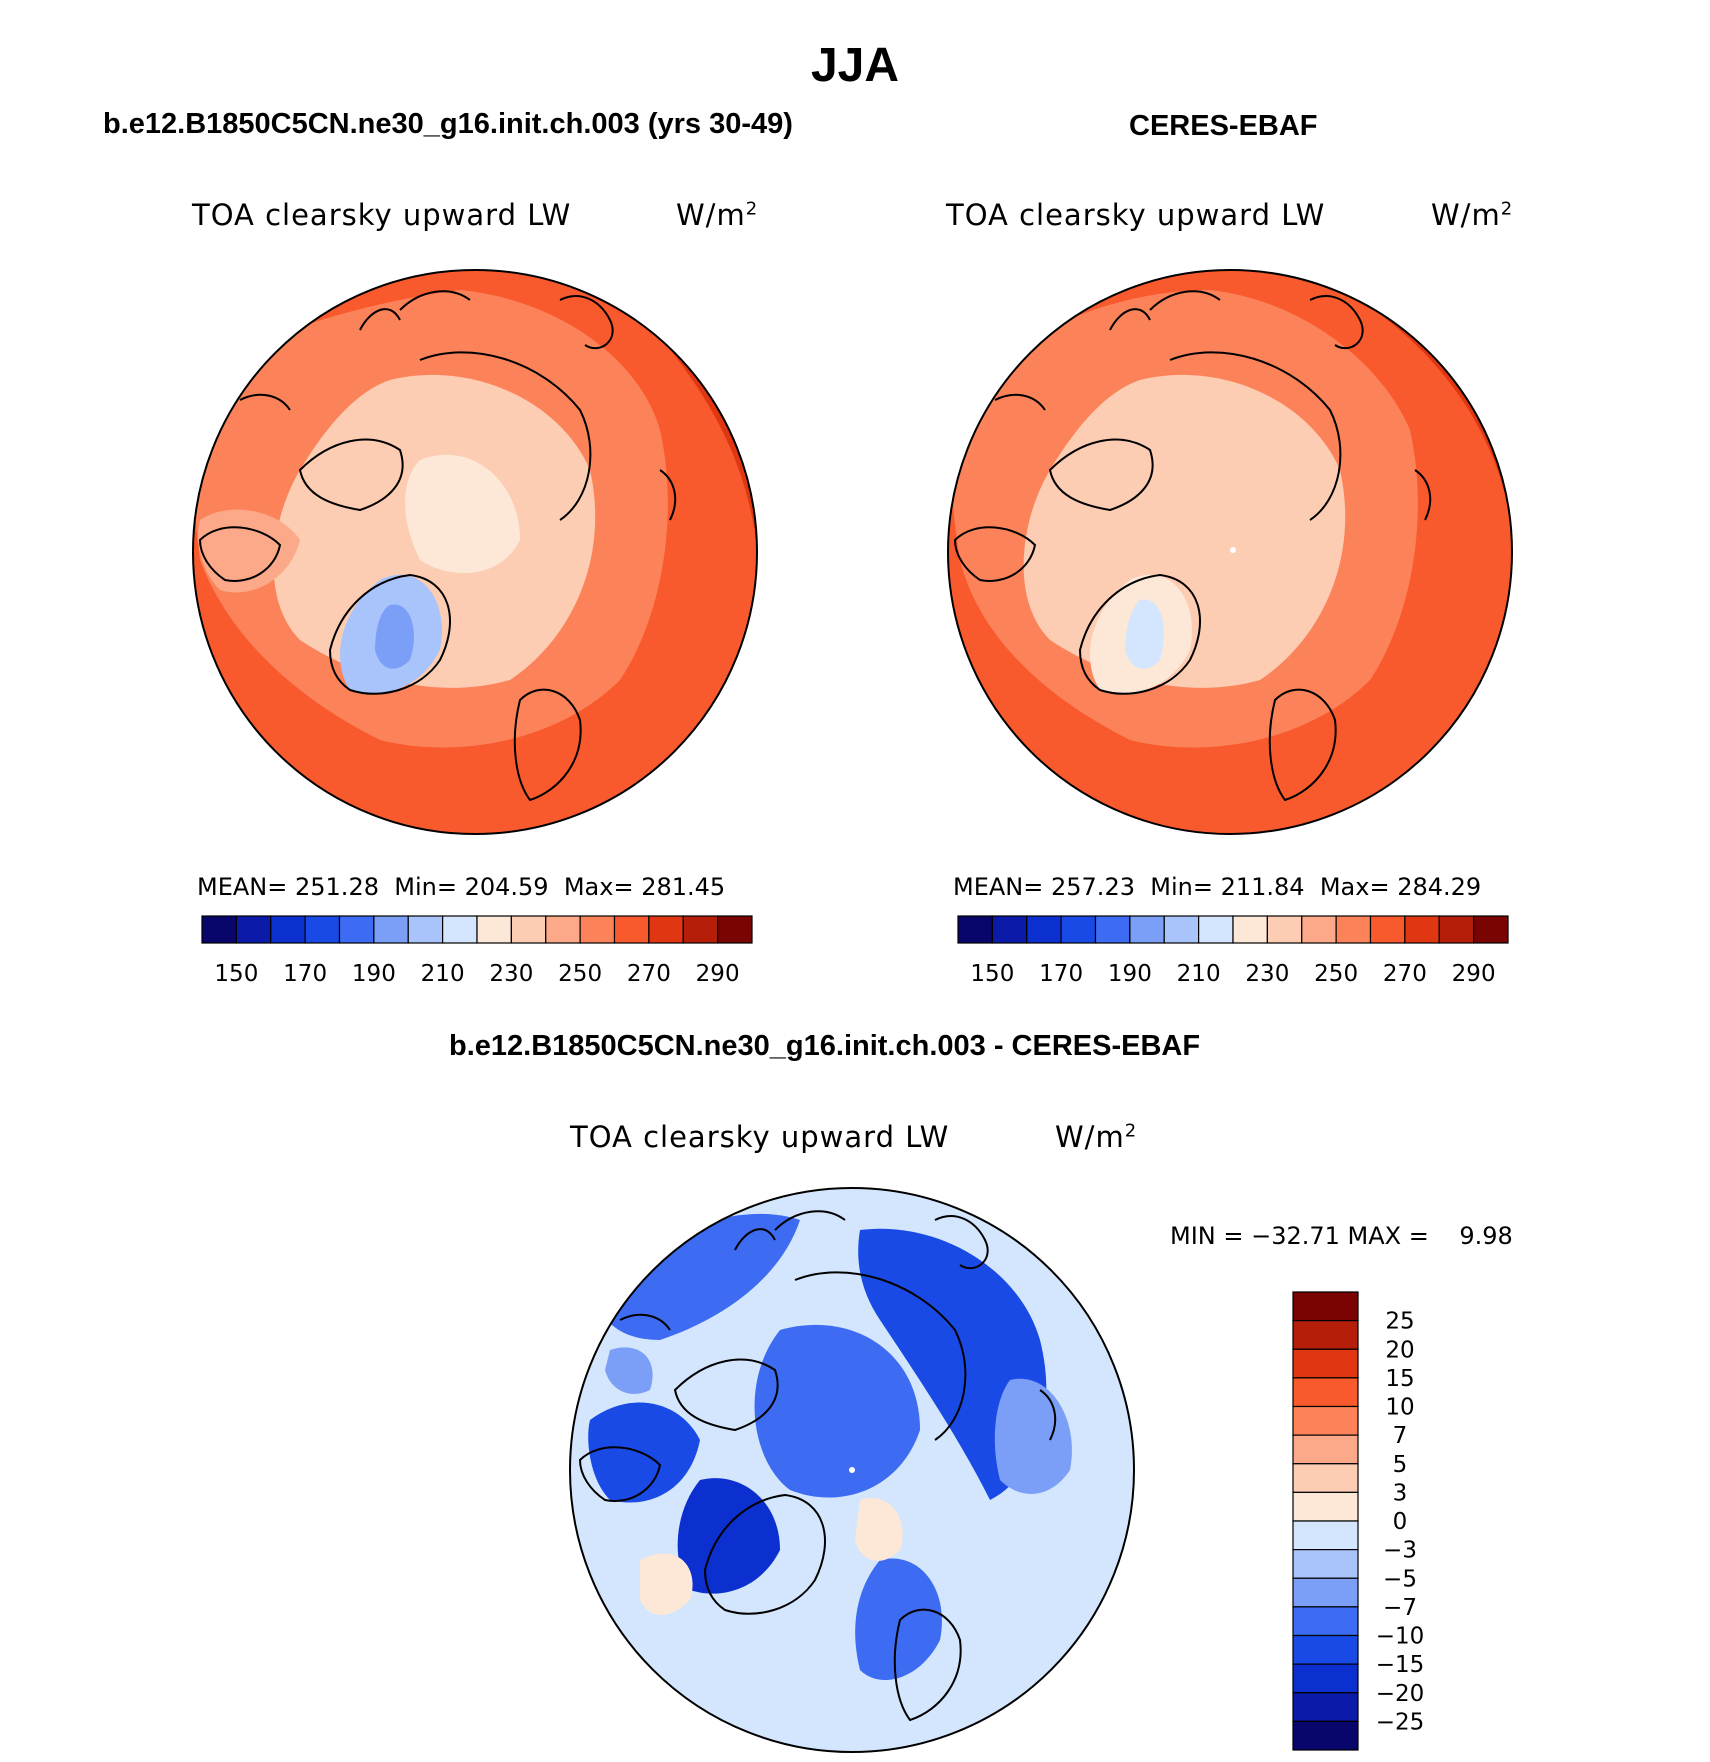  What do you see at coordinates (711, 215) in the screenshot?
I see `panel1-units-base: W/m` at bounding box center [711, 215].